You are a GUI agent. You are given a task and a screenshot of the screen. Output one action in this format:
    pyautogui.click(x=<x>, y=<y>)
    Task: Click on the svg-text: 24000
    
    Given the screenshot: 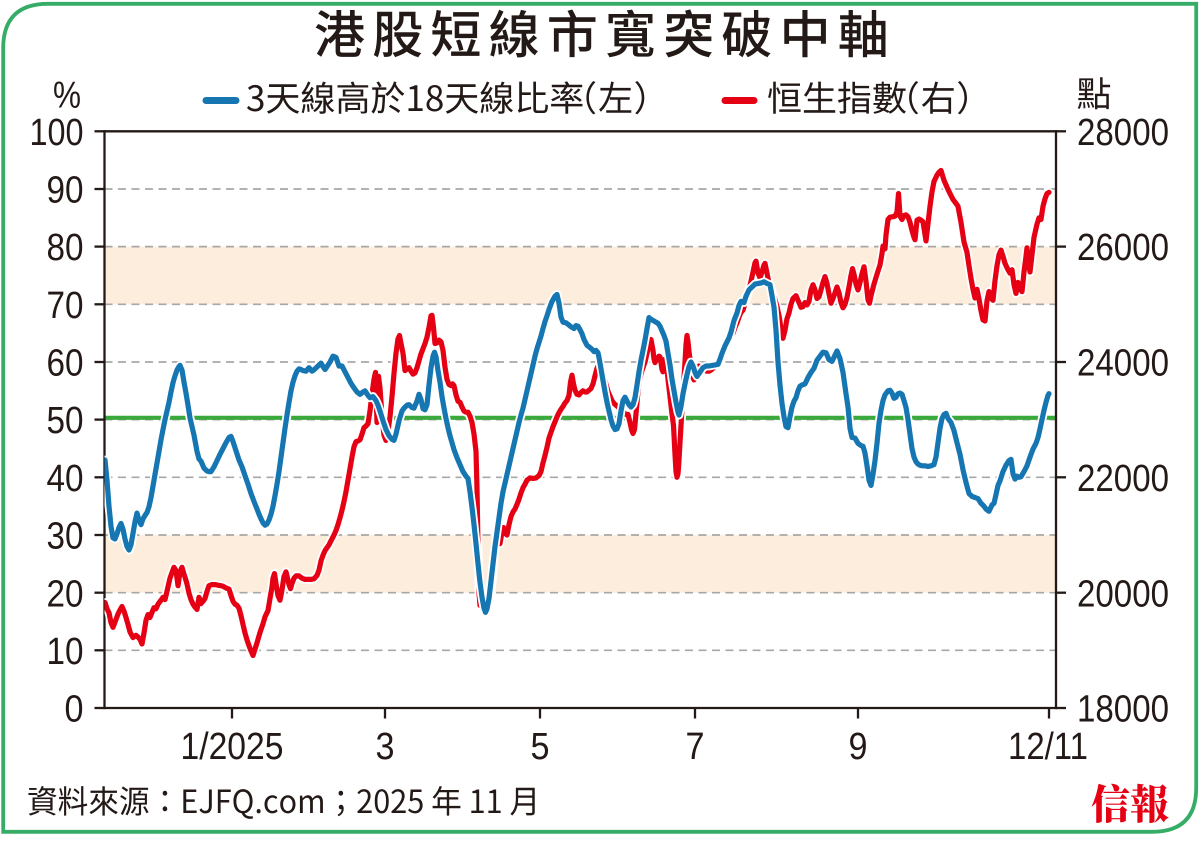 What is the action you would take?
    pyautogui.click(x=1123, y=364)
    